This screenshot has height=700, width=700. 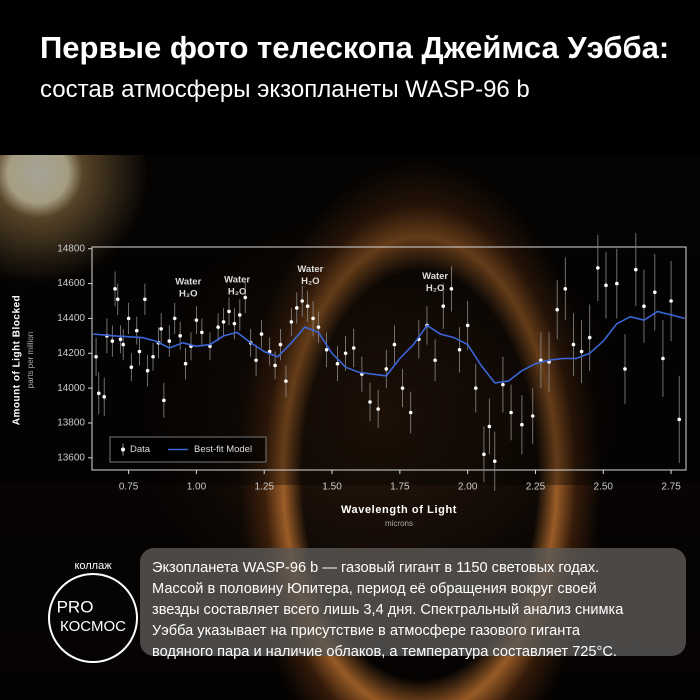 What do you see at coordinates (93, 626) in the screenshot?
I see `logo-line2: КОСМОС` at bounding box center [93, 626].